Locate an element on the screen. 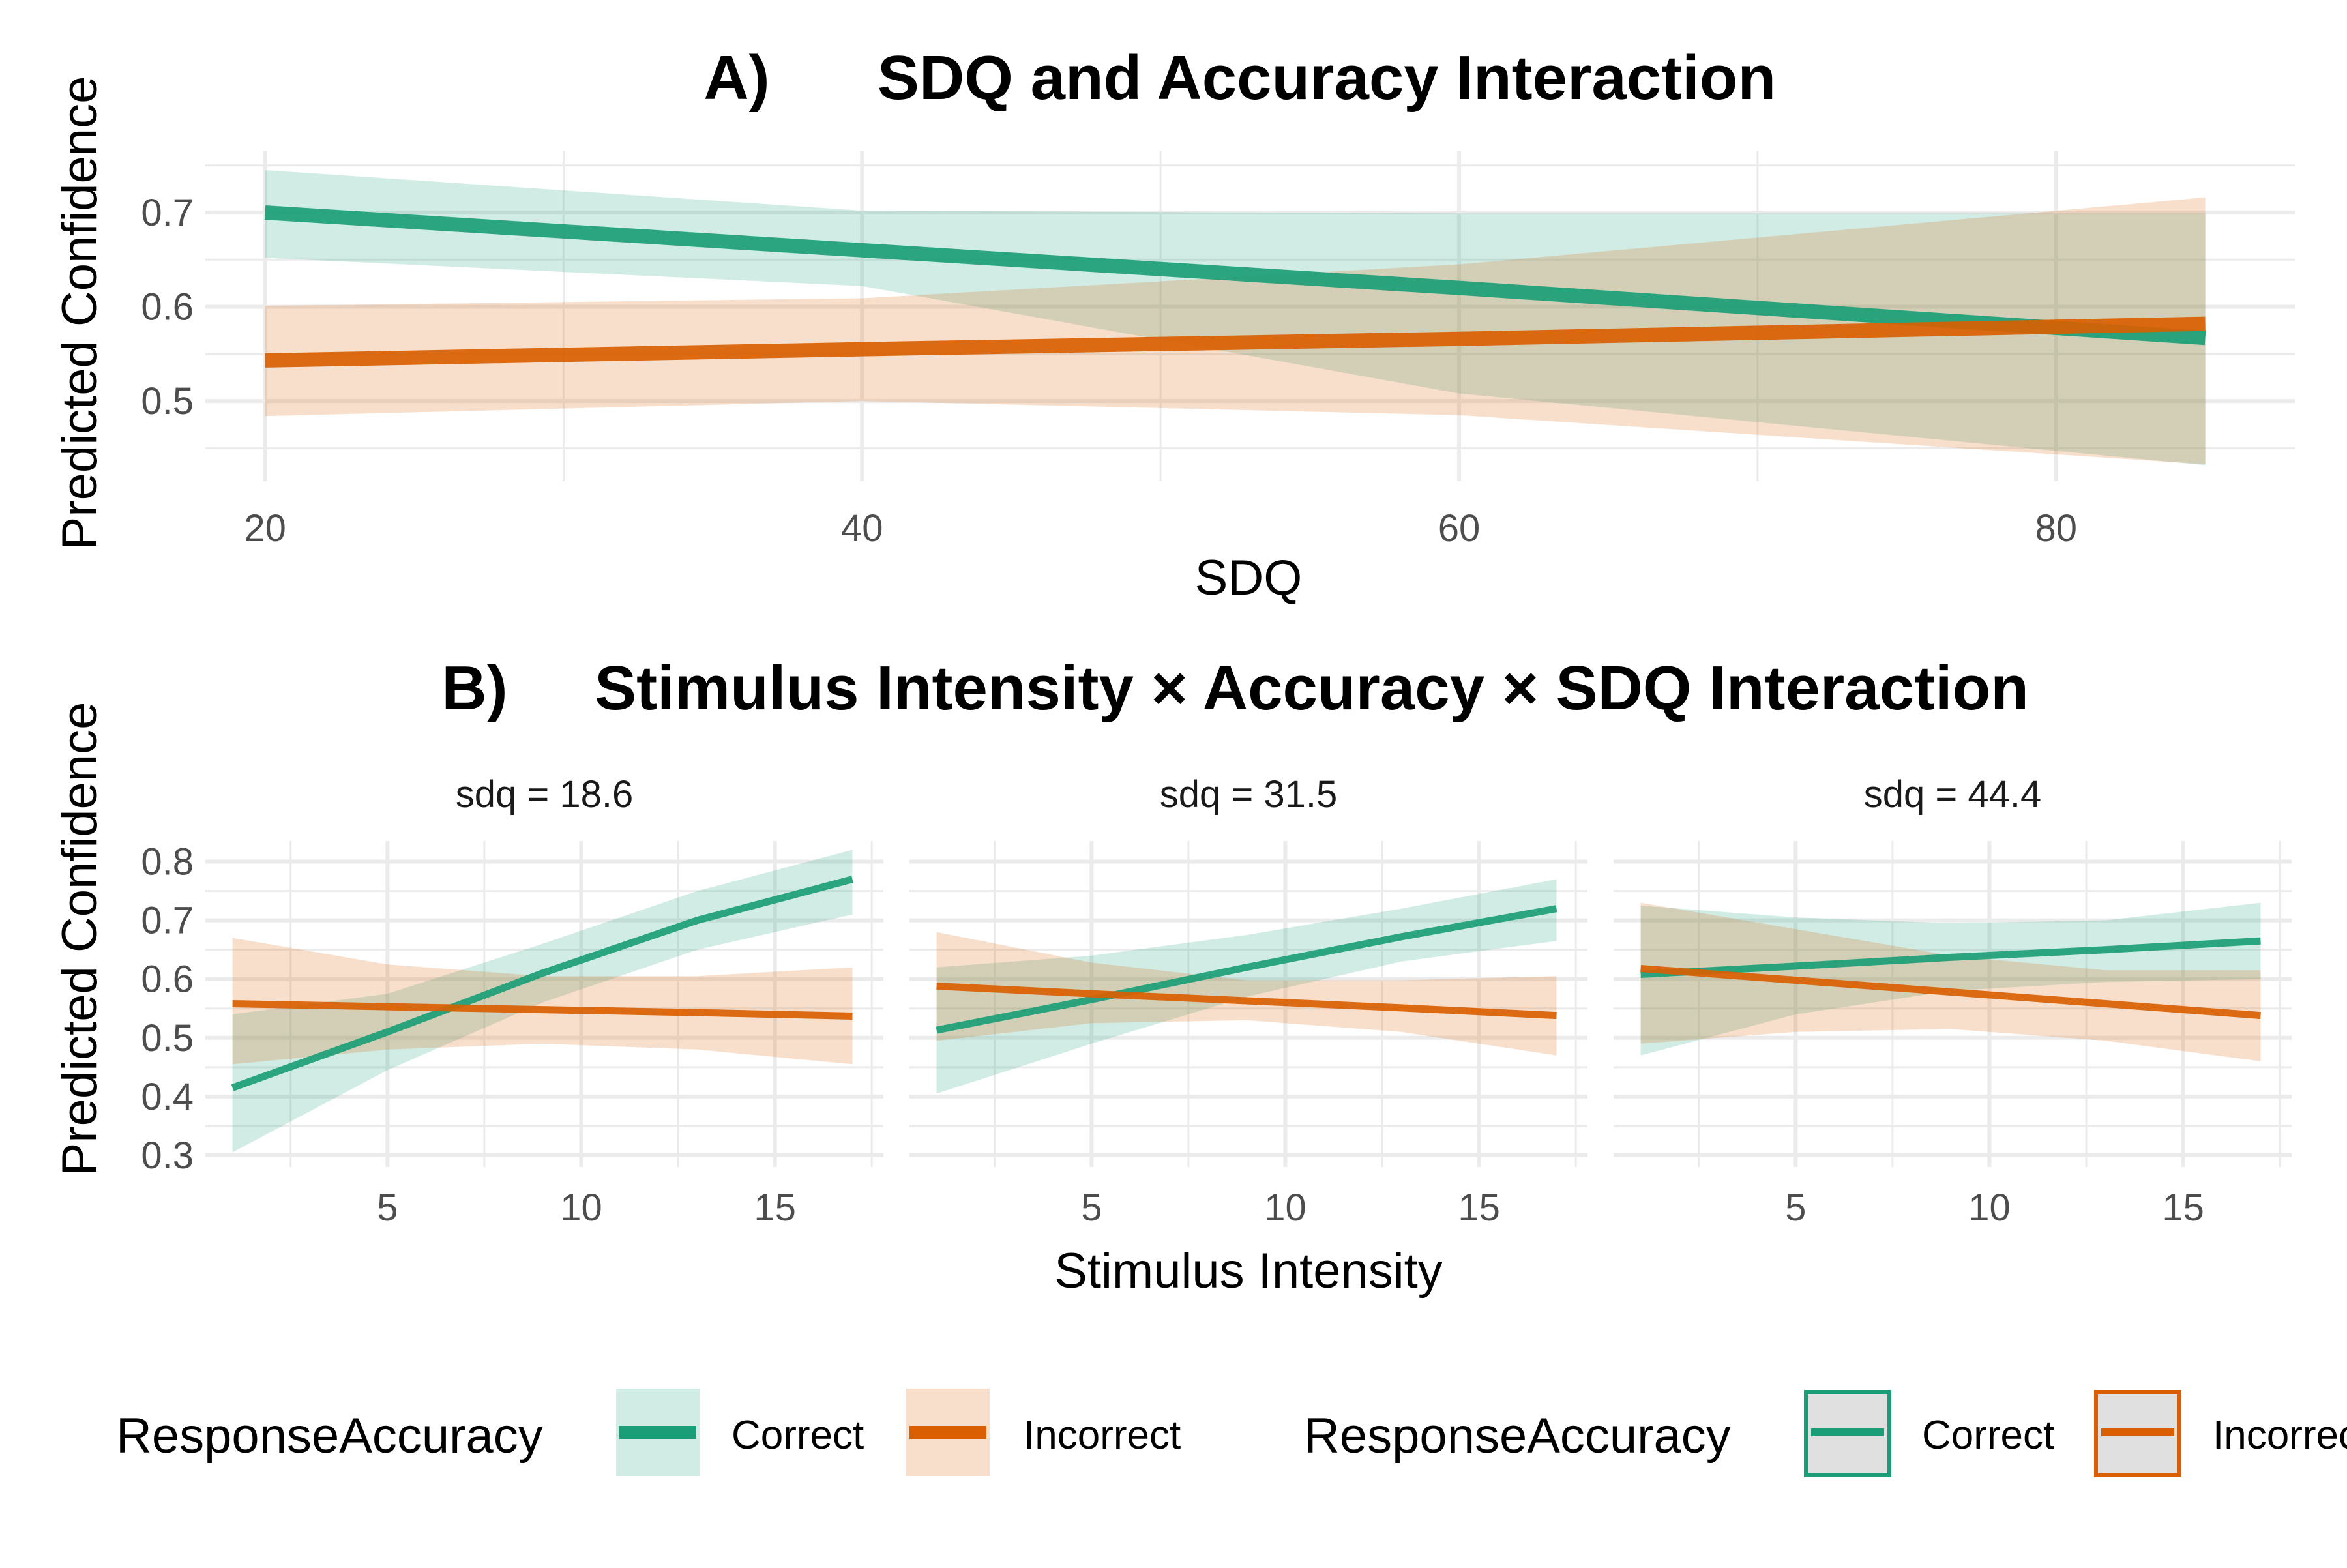  panel-b-facet-1-ytick-label-2: 0.5 is located at coordinates (168, 1038).